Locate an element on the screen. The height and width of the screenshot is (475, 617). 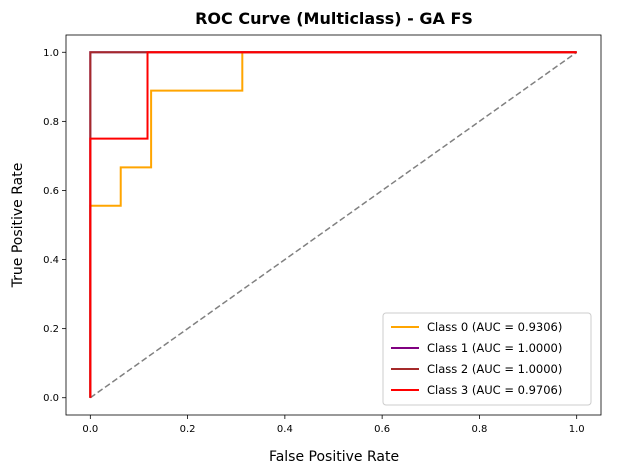
x-tick-label: 0.6 is located at coordinates (382, 429).